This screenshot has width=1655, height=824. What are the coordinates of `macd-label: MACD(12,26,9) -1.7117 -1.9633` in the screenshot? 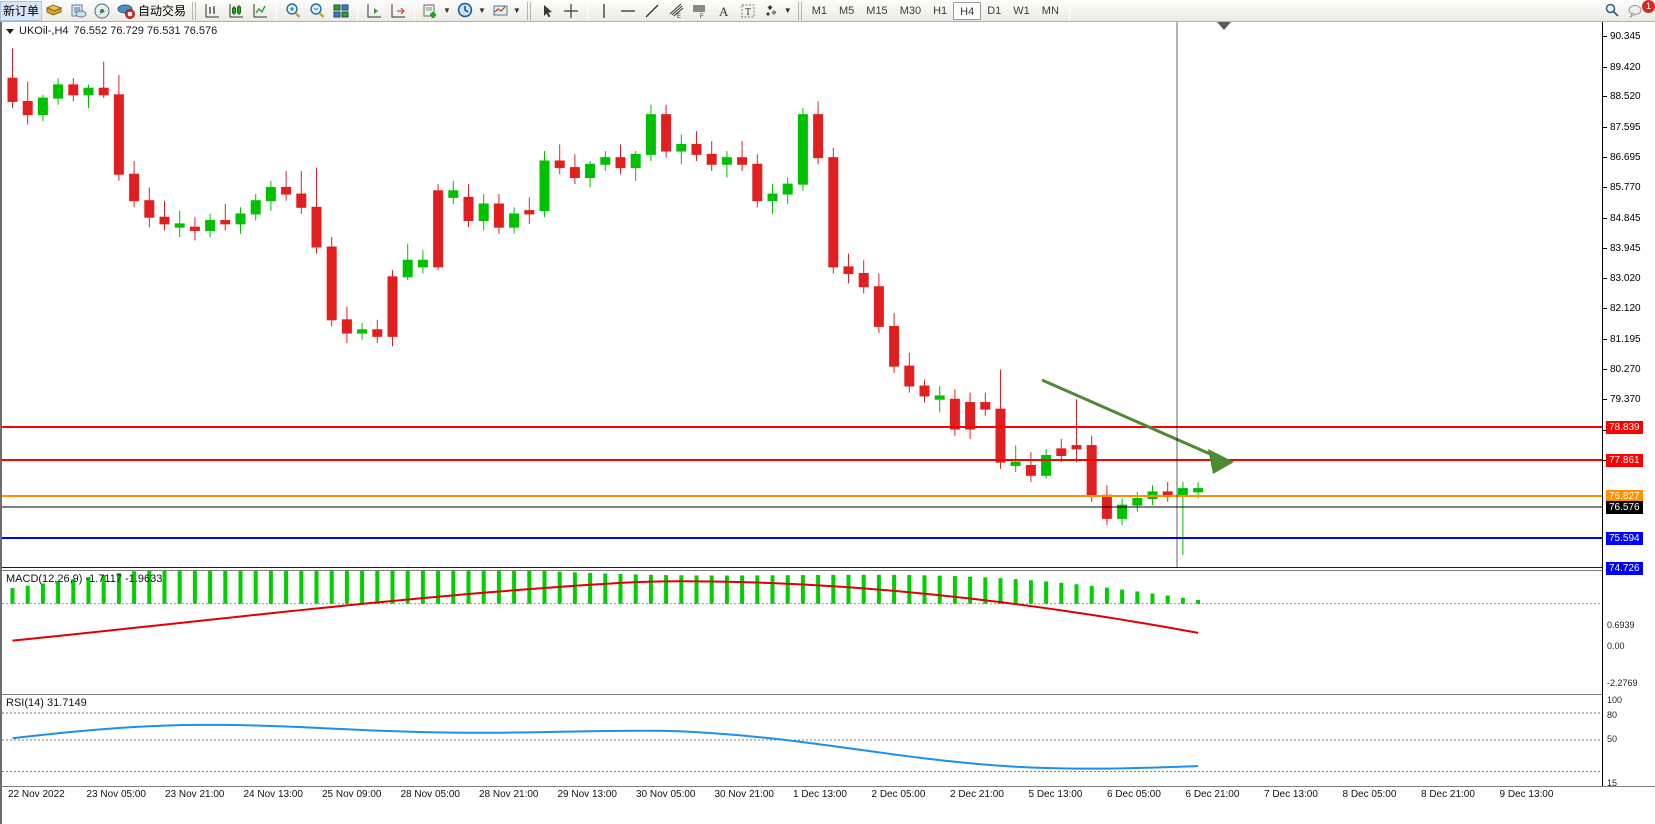 It's located at (84, 579).